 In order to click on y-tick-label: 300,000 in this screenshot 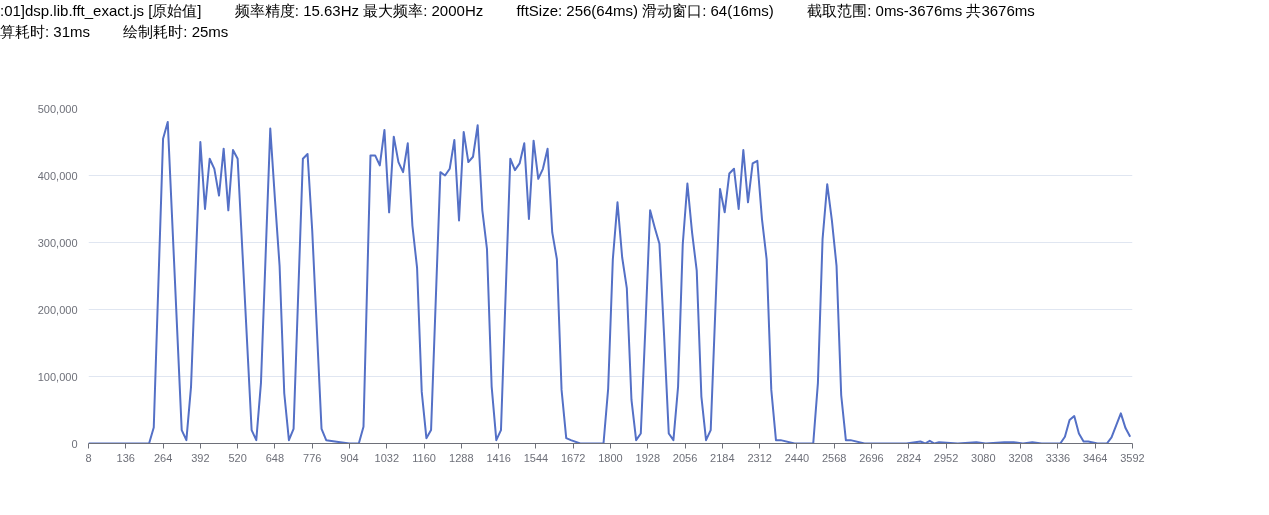, I will do `click(57, 242)`.